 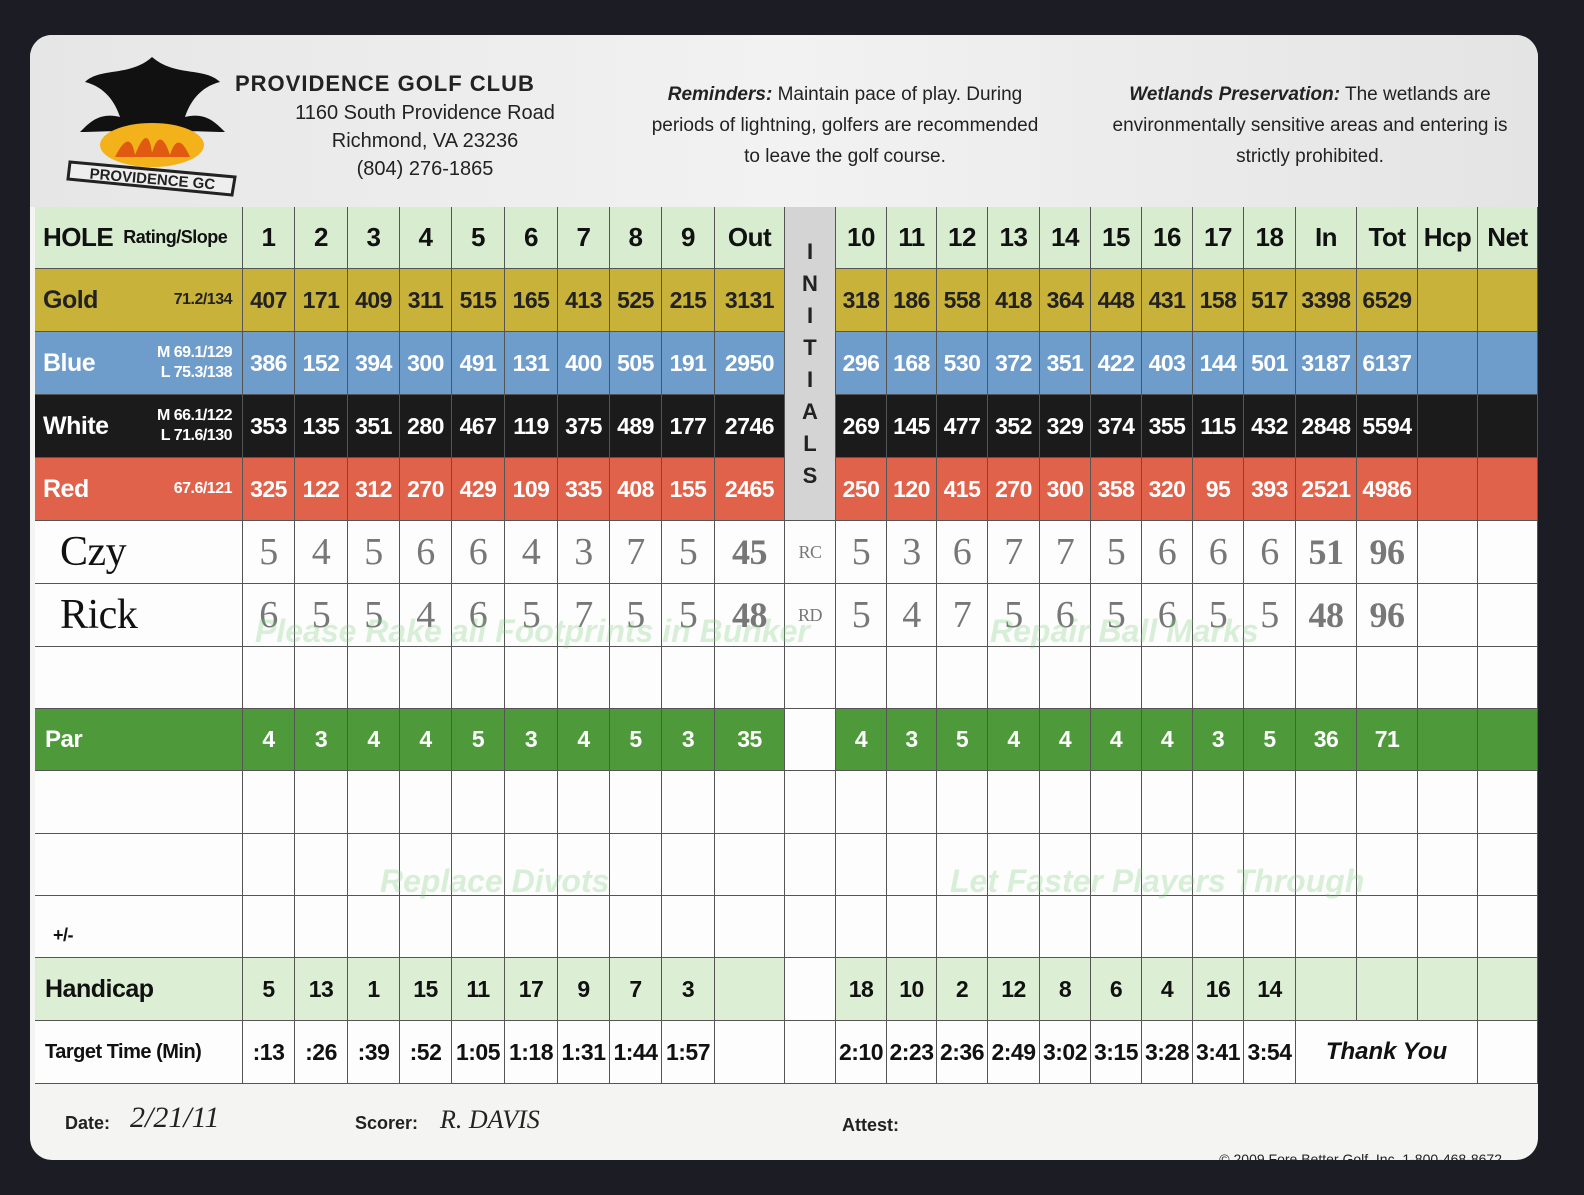 What do you see at coordinates (478, 238) in the screenshot?
I see `hole-number: 5` at bounding box center [478, 238].